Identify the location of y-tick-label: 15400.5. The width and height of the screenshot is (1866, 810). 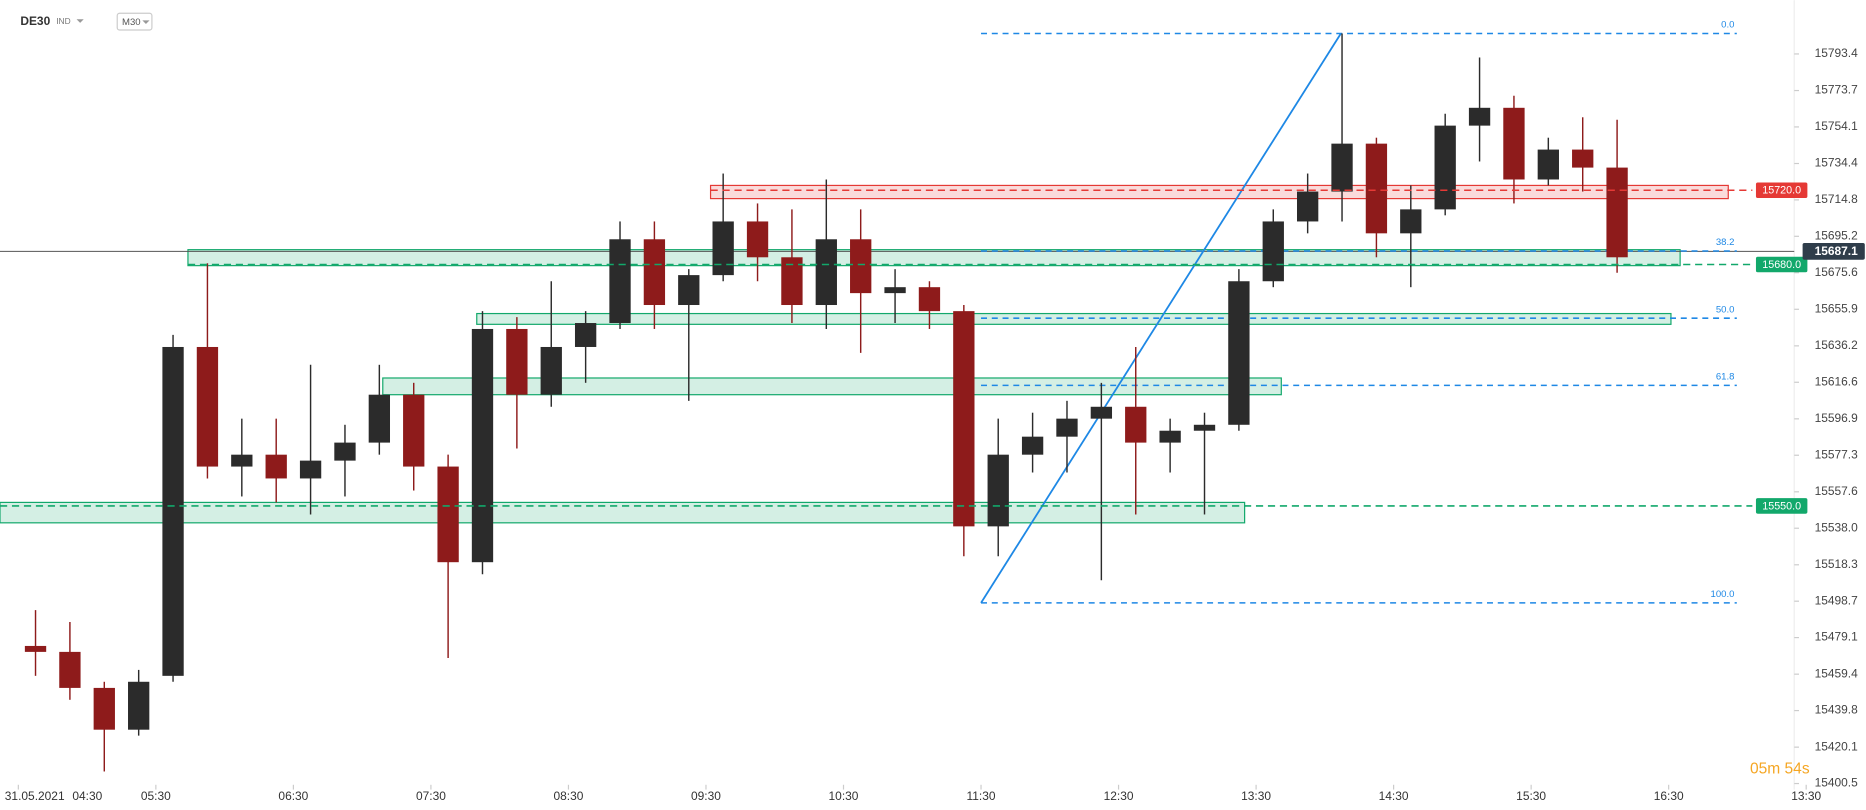
(1837, 783).